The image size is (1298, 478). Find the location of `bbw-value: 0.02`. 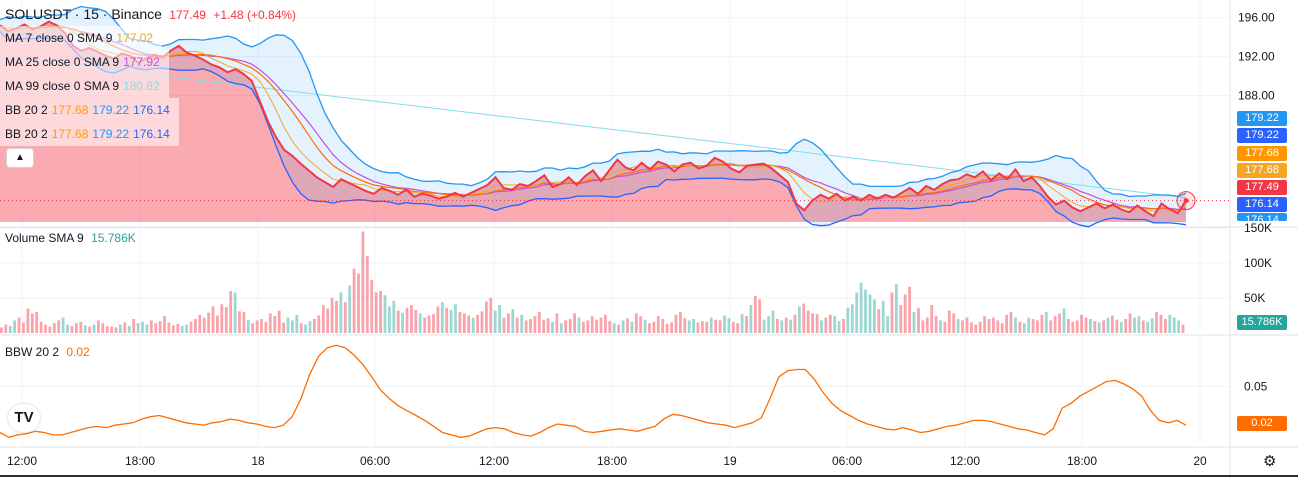

bbw-value: 0.02 is located at coordinates (78, 352).